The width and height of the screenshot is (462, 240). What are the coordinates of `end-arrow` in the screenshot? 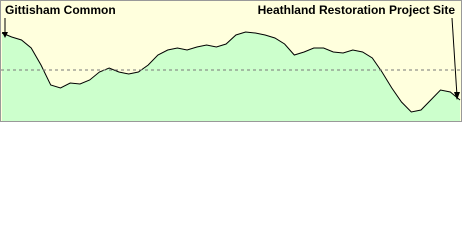 It's located at (454, 57).